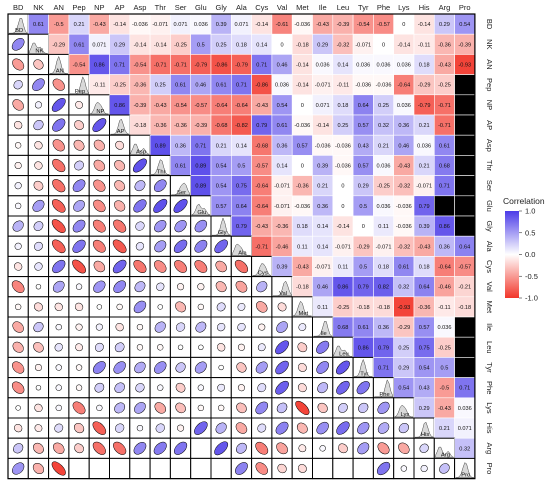 The height and width of the screenshot is (492, 550). I want to click on corr-value: 0.86, so click(119, 106).